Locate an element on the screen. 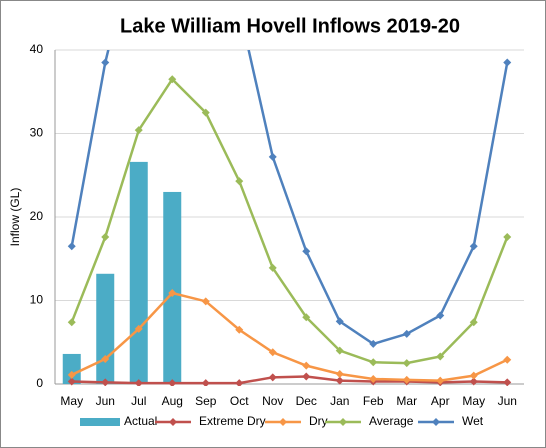  x-tick-label: Apr is located at coordinates (440, 401).